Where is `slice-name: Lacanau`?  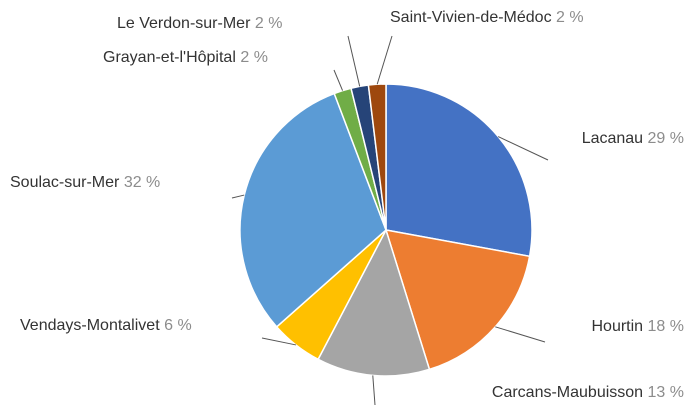 slice-name: Lacanau is located at coordinates (612, 138).